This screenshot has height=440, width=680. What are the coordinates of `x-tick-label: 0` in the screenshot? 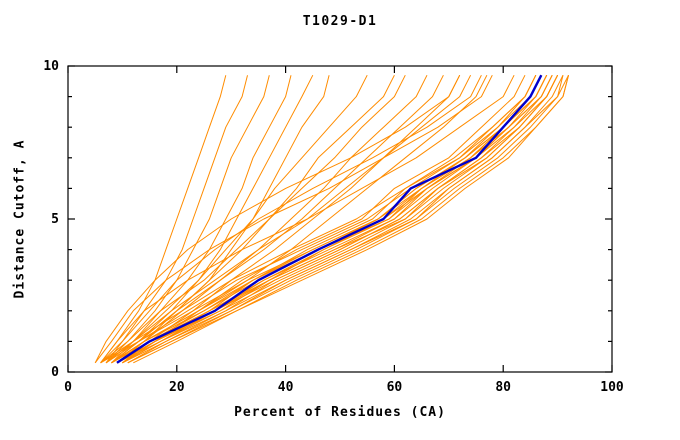 It's located at (68, 387).